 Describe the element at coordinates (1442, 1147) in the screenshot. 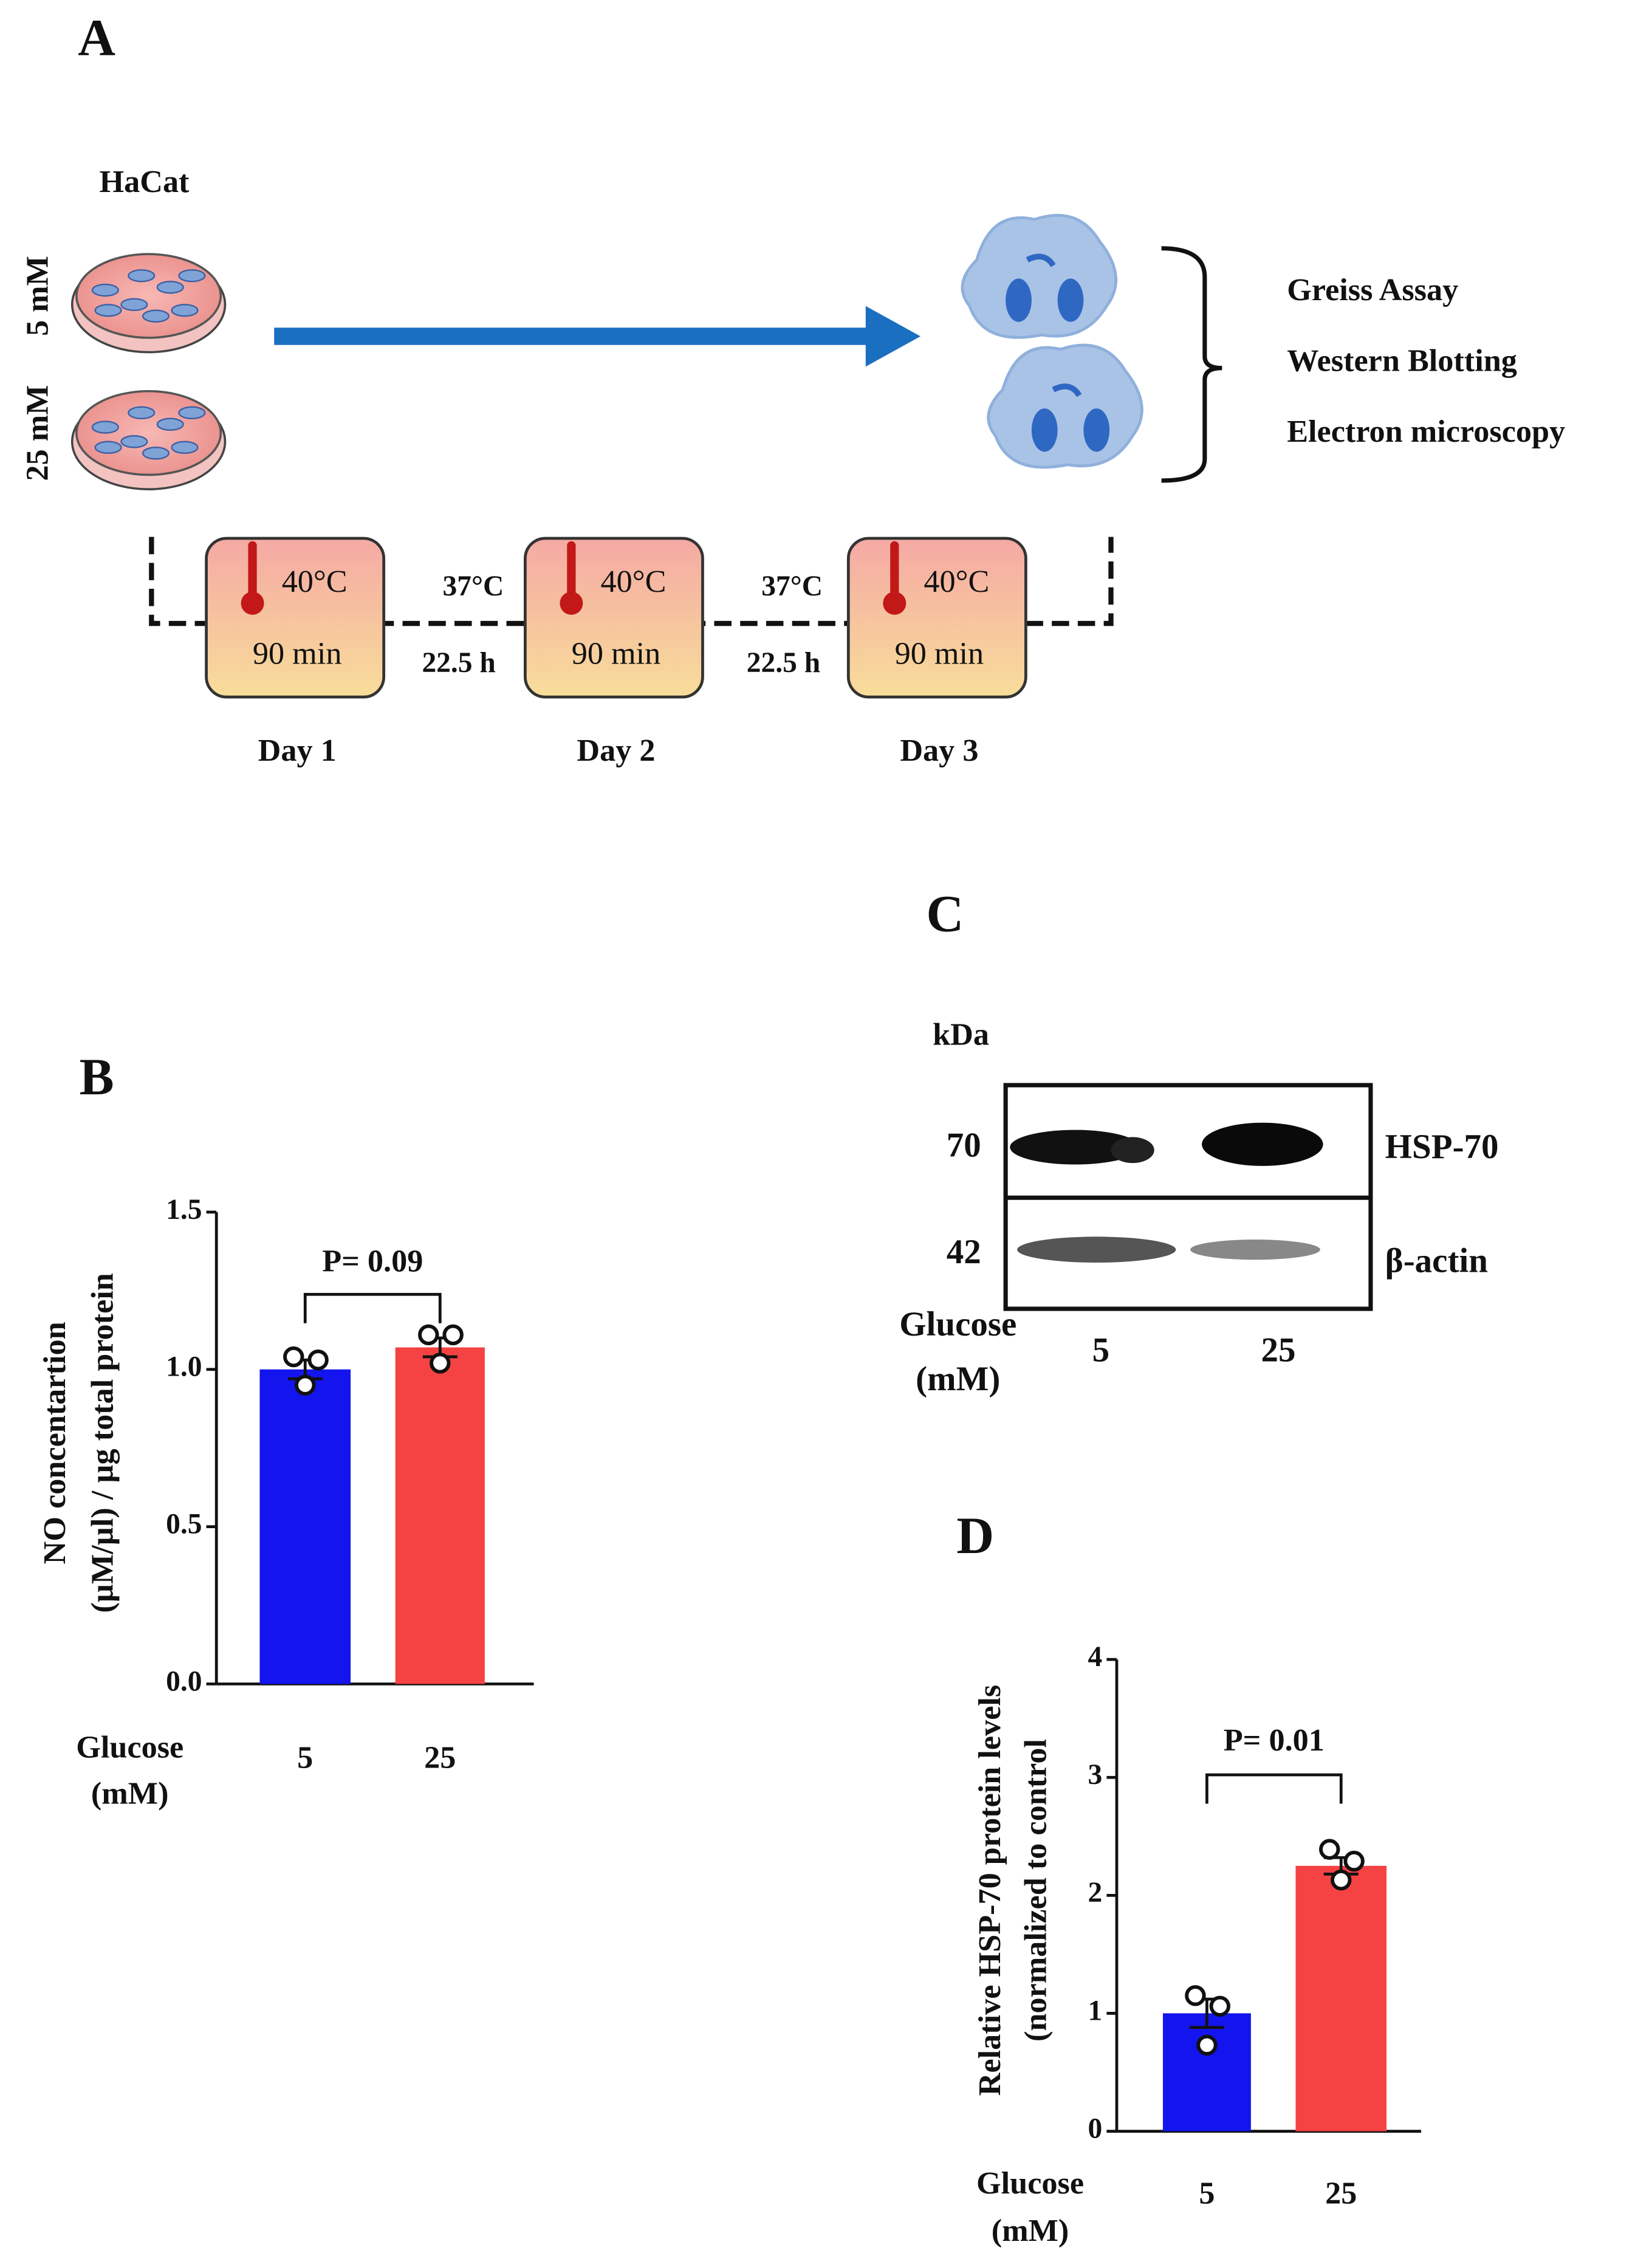

I see `protein: HSP-70` at that location.